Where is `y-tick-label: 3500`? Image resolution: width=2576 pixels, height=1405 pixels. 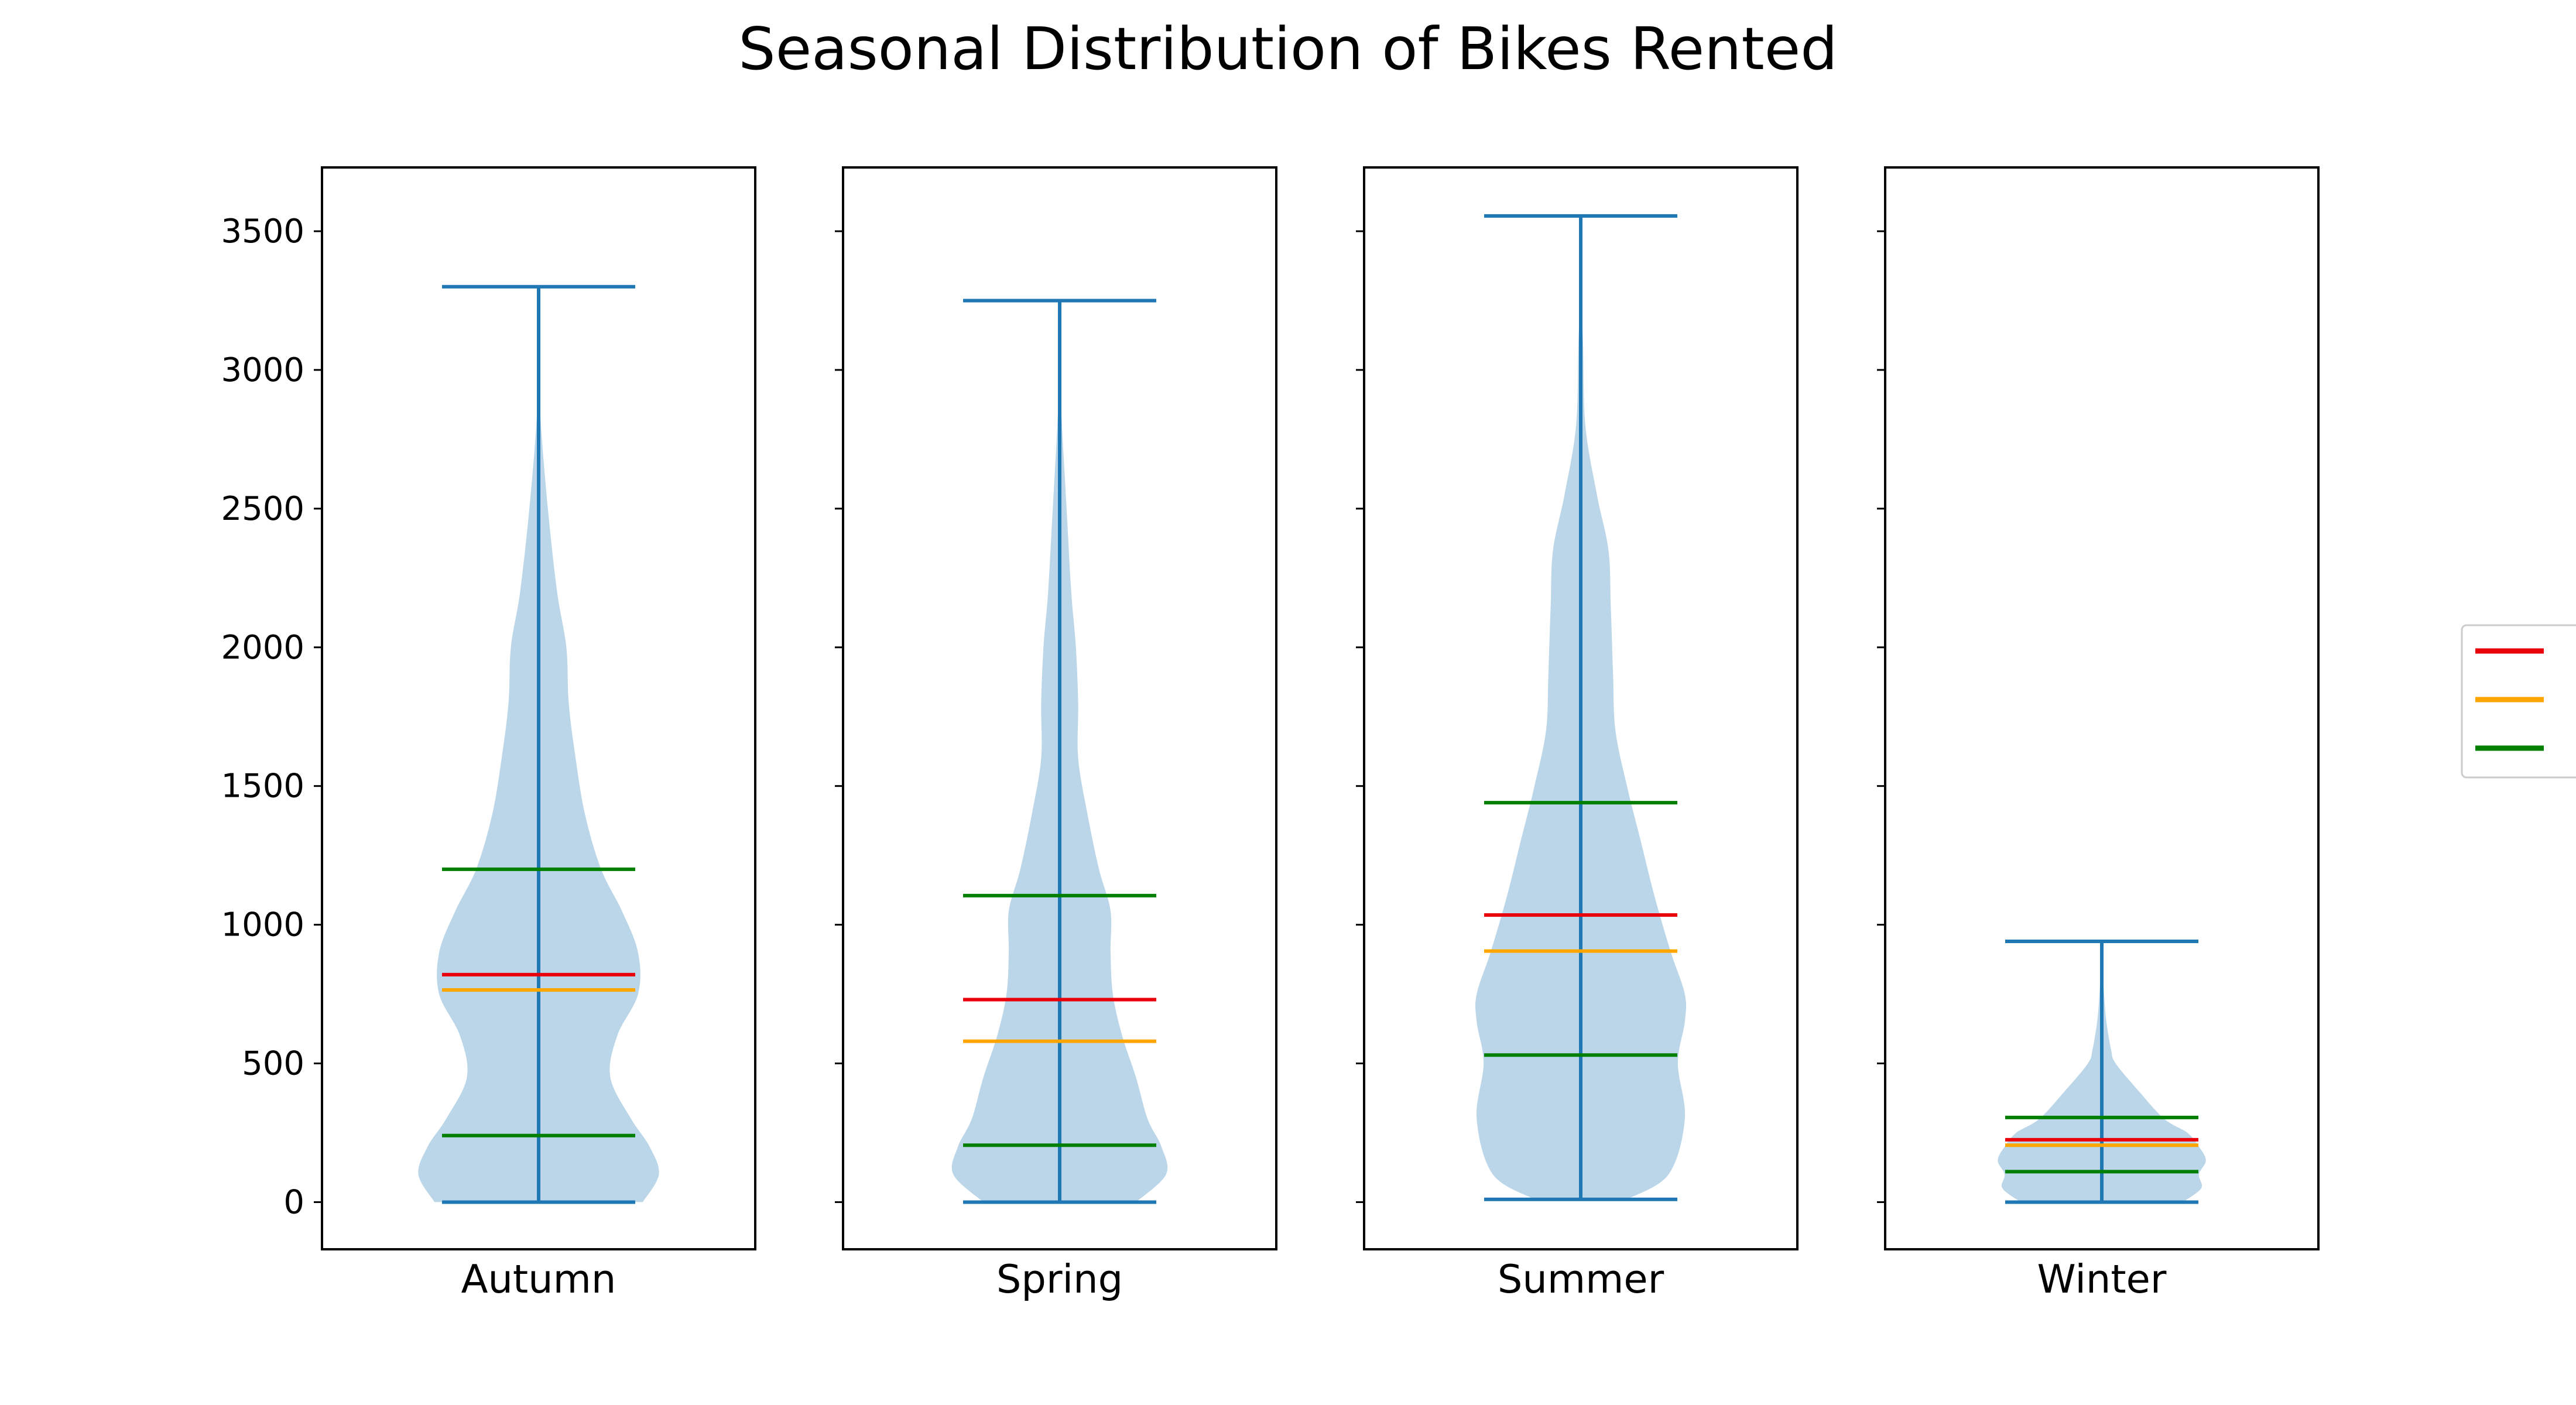 y-tick-label: 3500 is located at coordinates (262, 232).